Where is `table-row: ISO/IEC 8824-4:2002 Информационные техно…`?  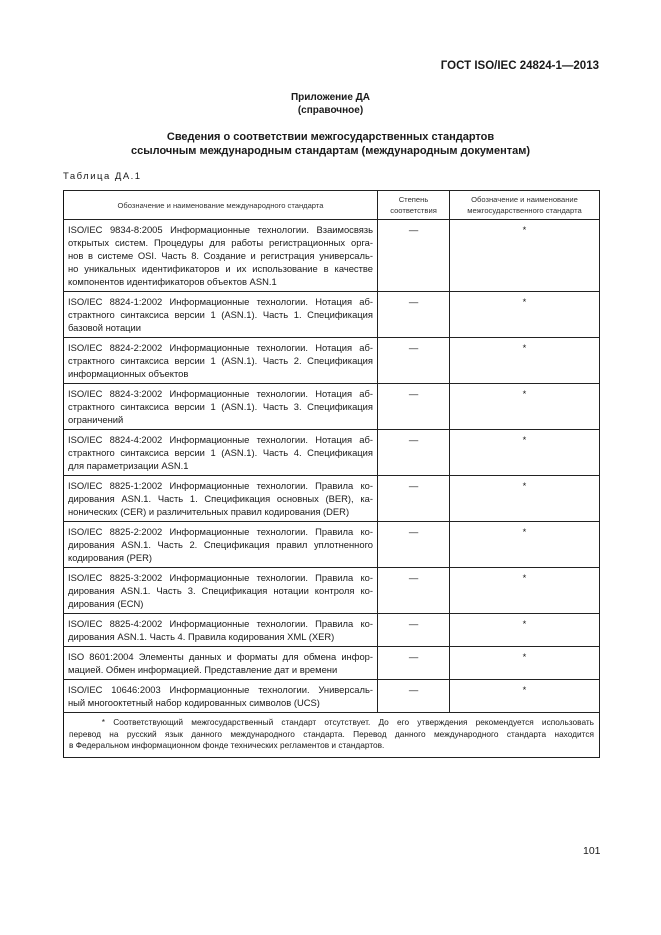
table-row: ISO/IEC 8824-4:2002 Информационные техно… is located at coordinates (331, 452).